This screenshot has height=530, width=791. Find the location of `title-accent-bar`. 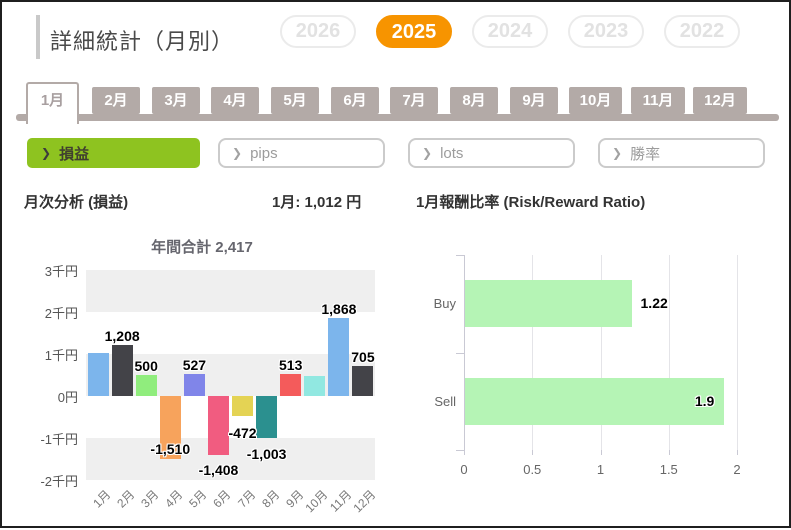

title-accent-bar is located at coordinates (38, 37).